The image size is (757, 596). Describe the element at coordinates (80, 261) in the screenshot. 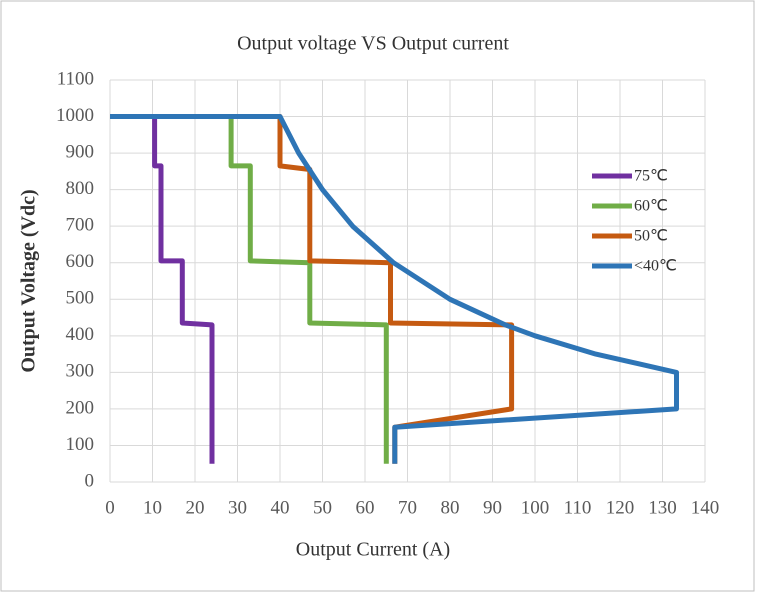

I see `y-tick-label: 600` at that location.